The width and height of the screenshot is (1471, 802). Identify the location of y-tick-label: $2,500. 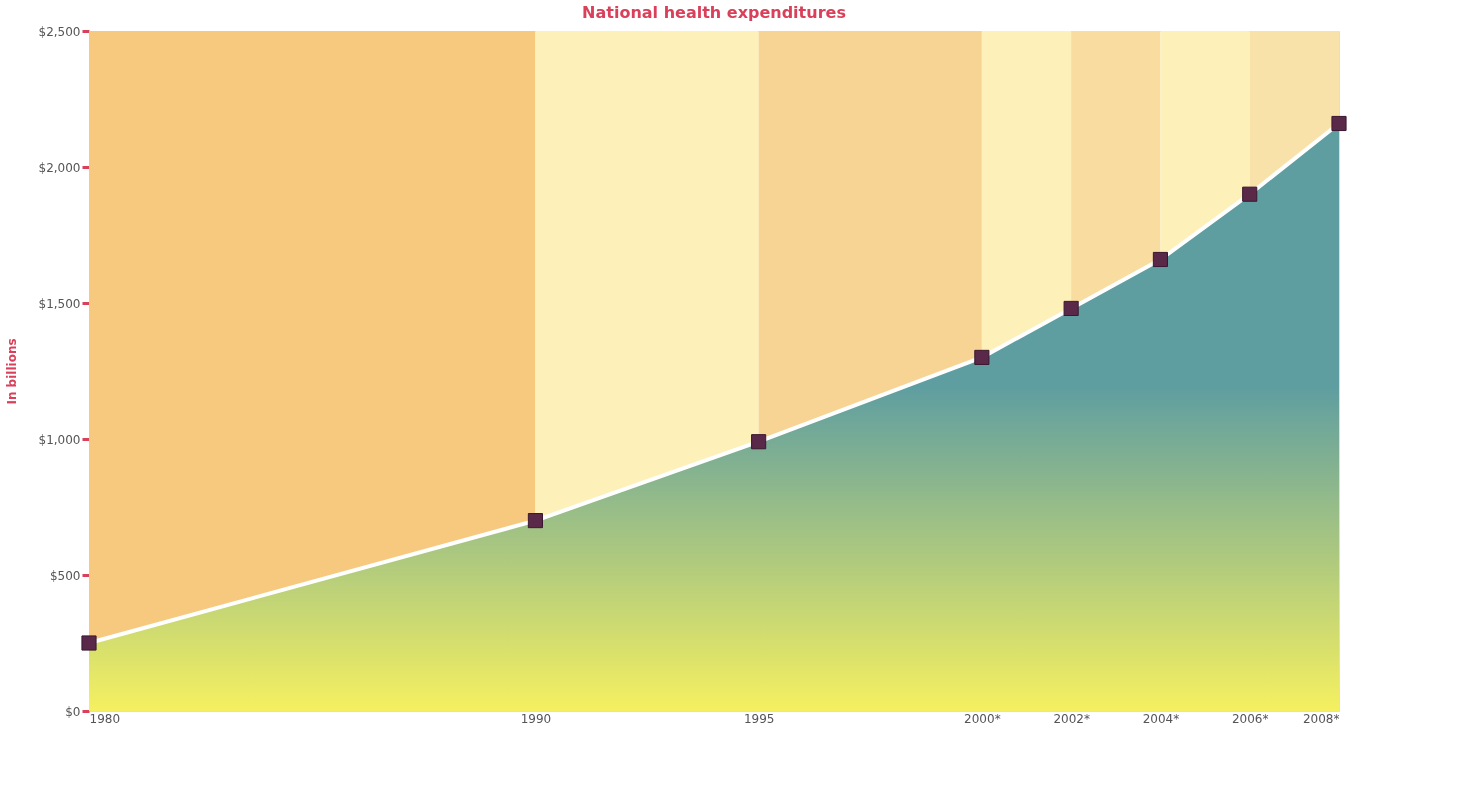
(59, 31).